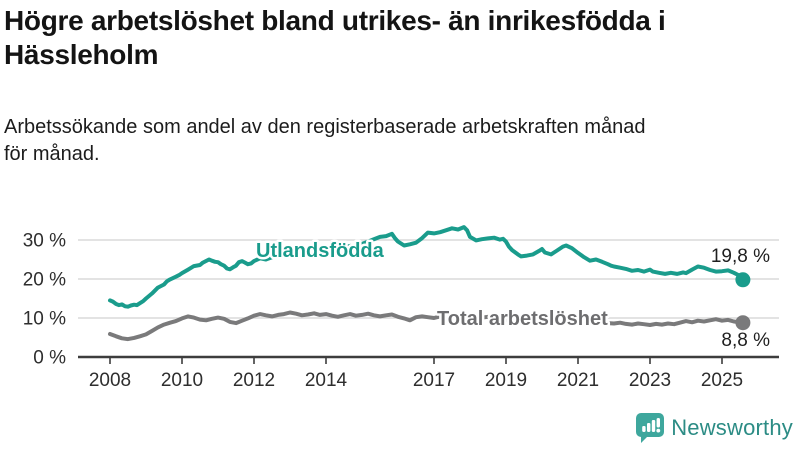 This screenshot has height=450, width=800. What do you see at coordinates (650, 380) in the screenshot?
I see `x-tick-label-2023: 2023` at bounding box center [650, 380].